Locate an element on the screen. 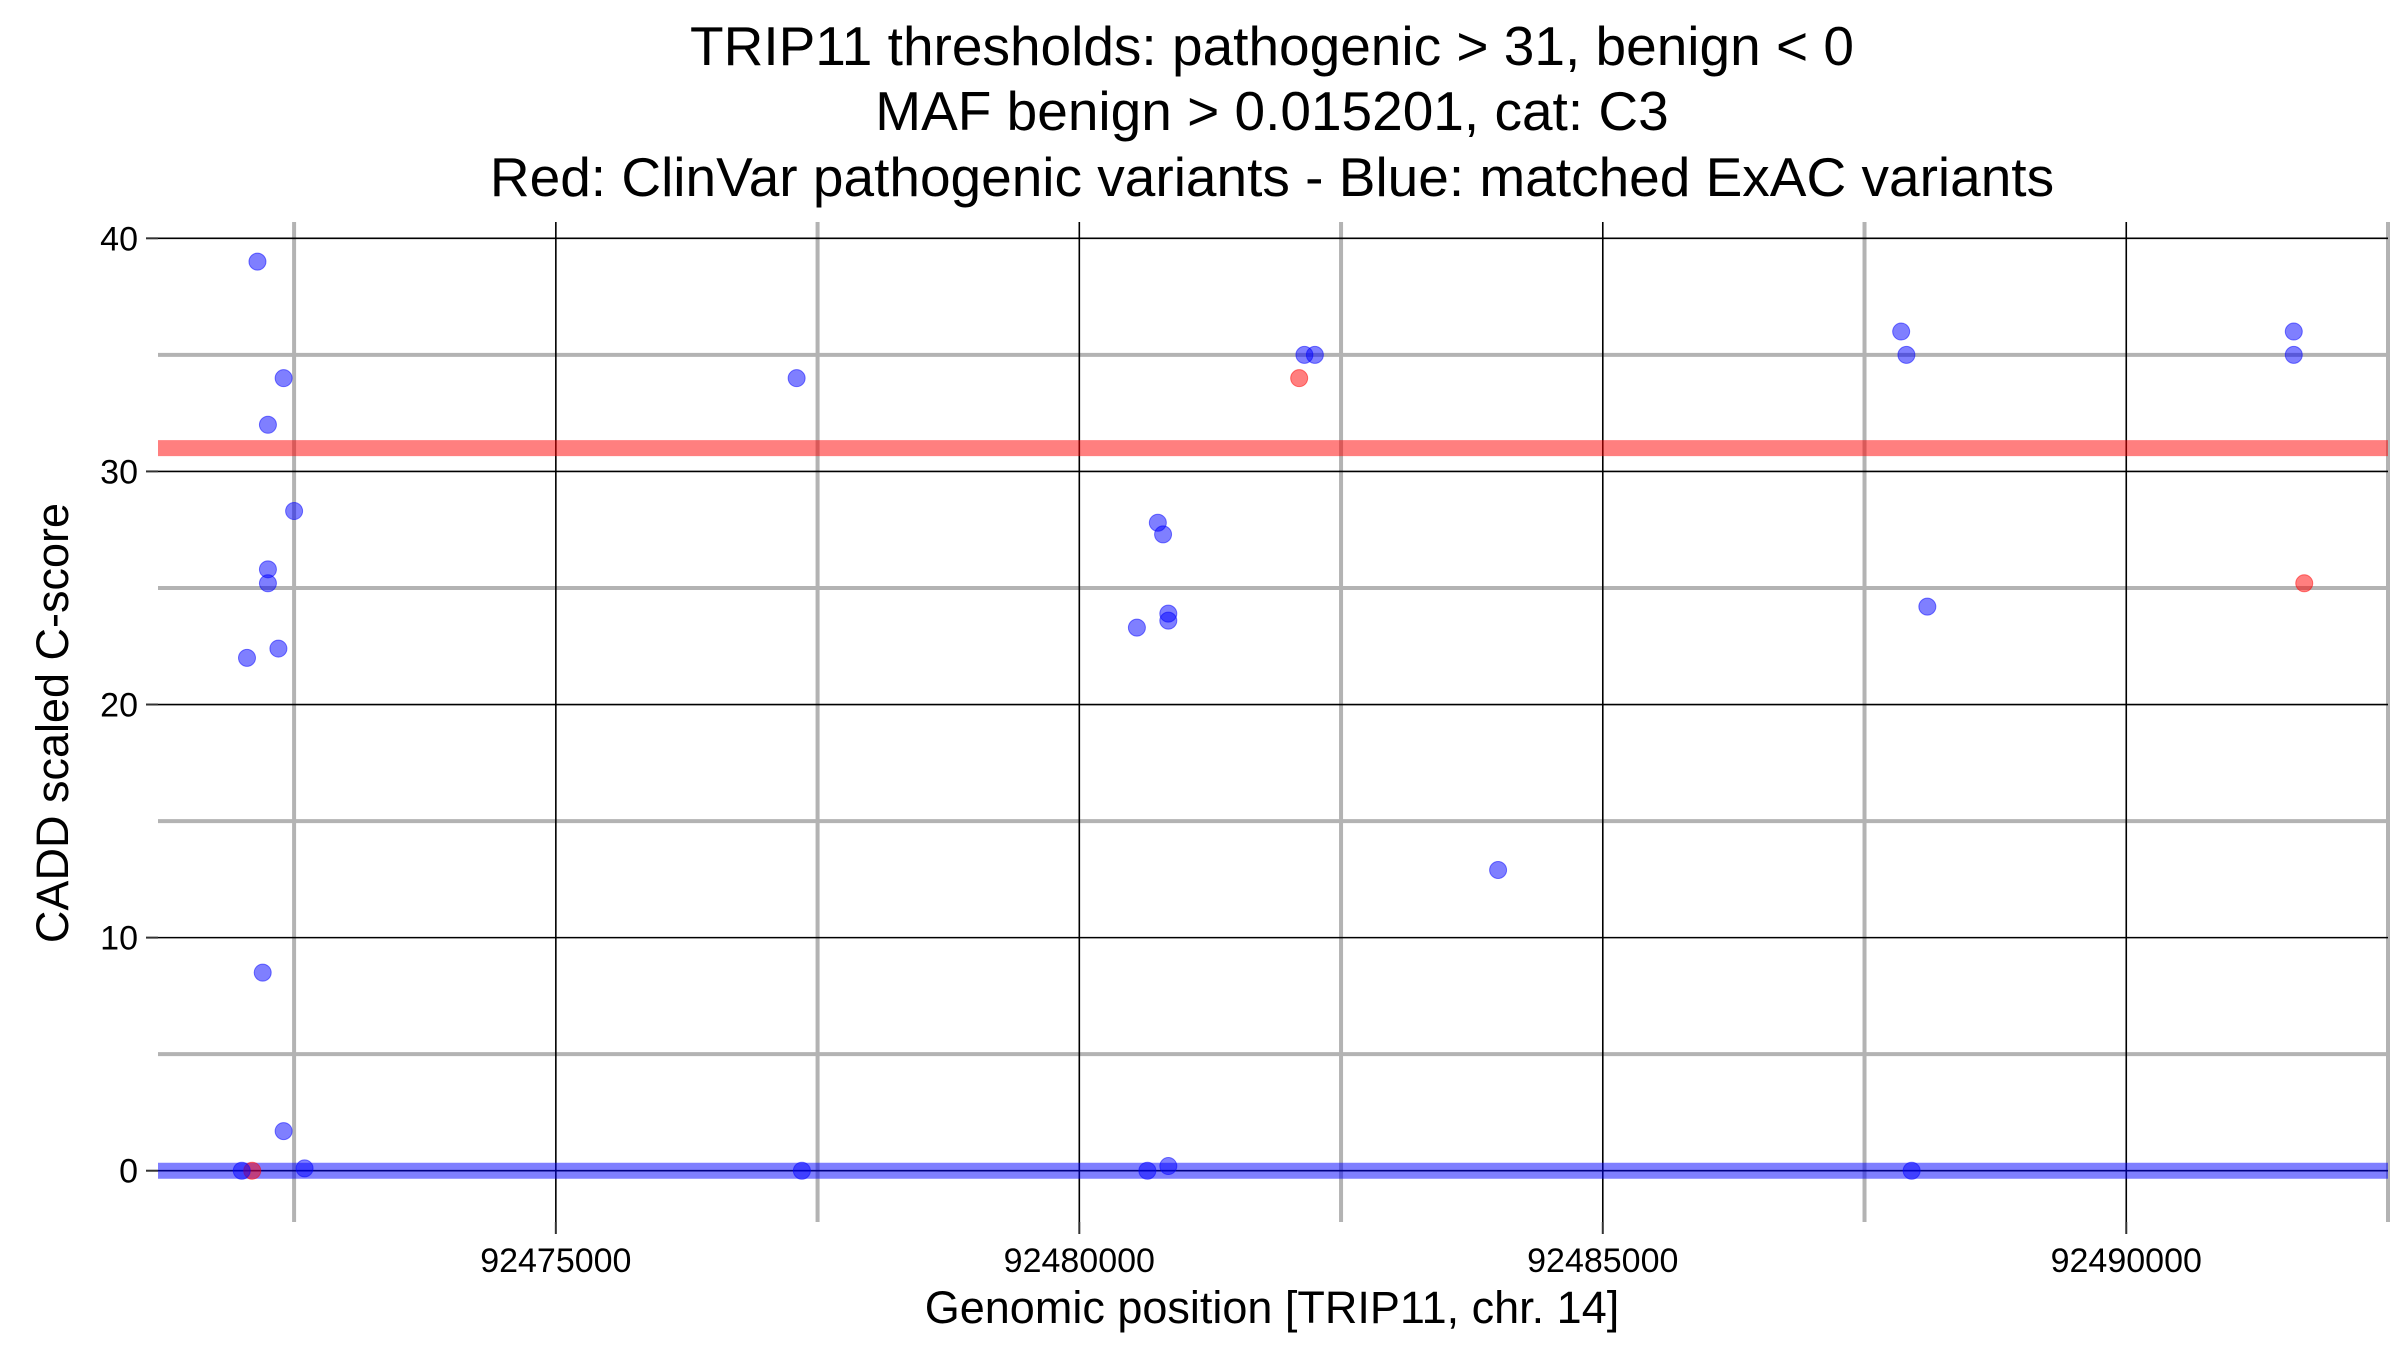  x-tick-label: 92485000 is located at coordinates (1602, 1261).